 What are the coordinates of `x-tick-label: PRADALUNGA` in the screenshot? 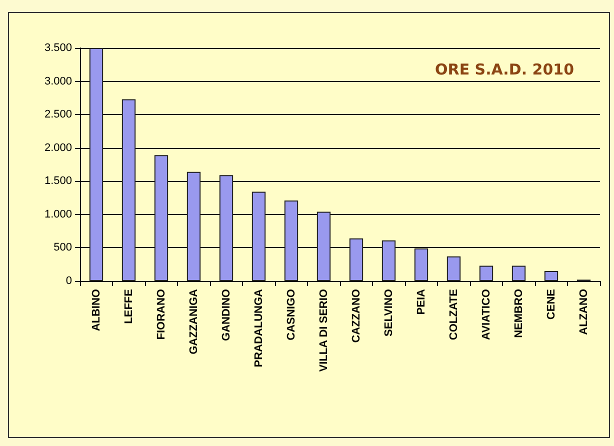 It's located at (258, 328).